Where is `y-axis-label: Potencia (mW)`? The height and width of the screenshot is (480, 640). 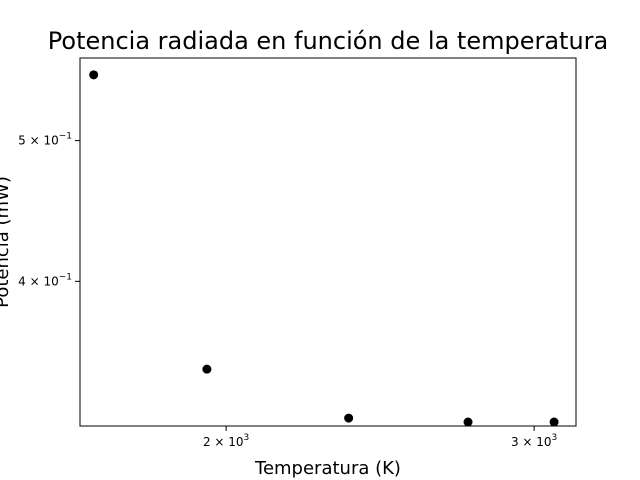 y-axis-label: Potencia (mW) is located at coordinates (6, 242).